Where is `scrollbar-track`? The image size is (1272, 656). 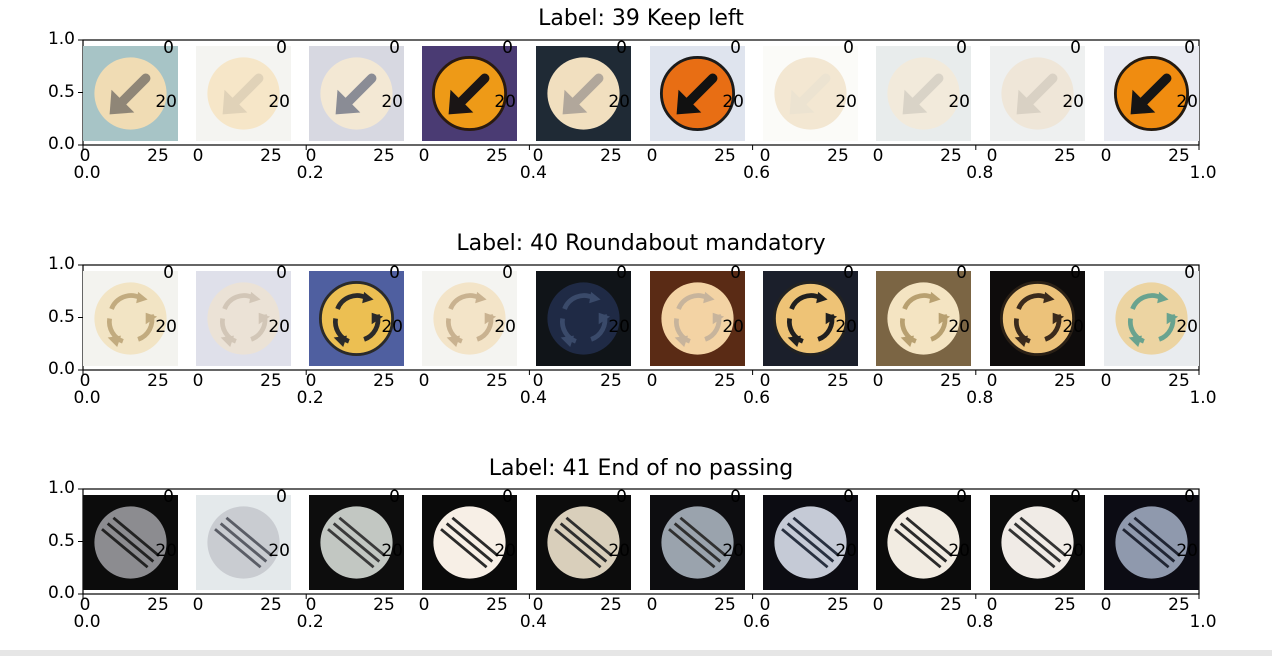 scrollbar-track is located at coordinates (636, 653).